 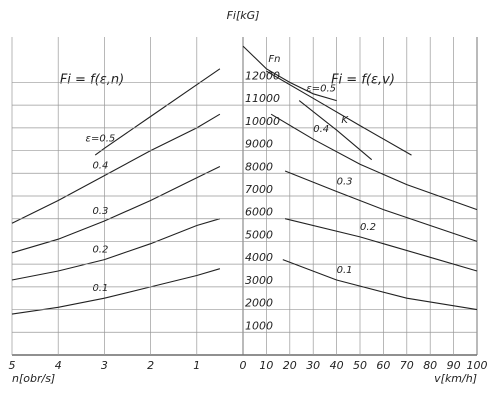 What do you see at coordinates (104, 365) in the screenshot?
I see `x-tick-label: 3` at bounding box center [104, 365].